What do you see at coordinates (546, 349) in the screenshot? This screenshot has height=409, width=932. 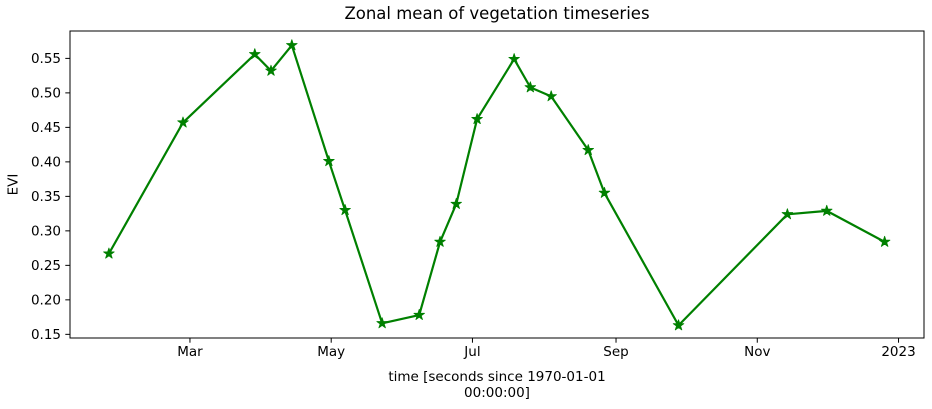 I see `x-axis-ticks: Mar May Jul Sep Nov 2023` at bounding box center [546, 349].